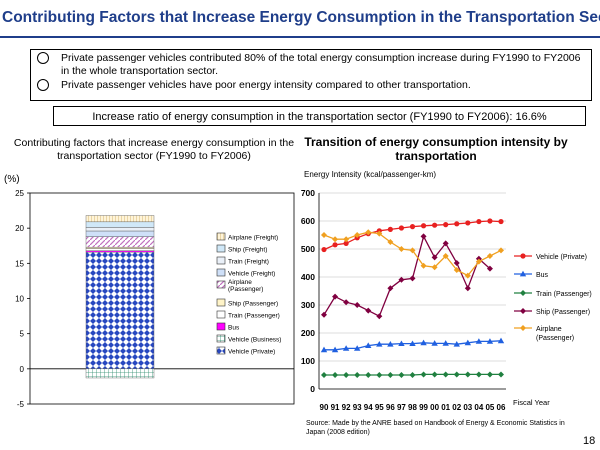  I want to click on right-x-tick-label: 06, so click(501, 407).